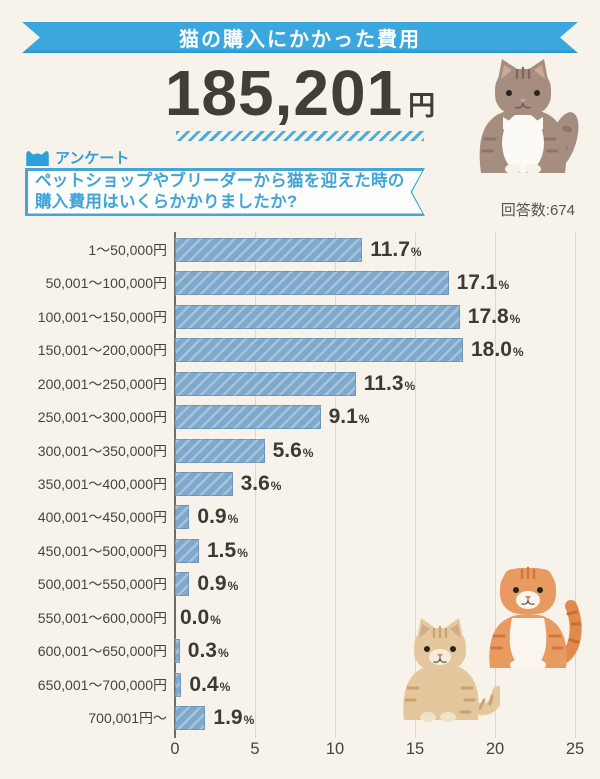  What do you see at coordinates (102, 550) in the screenshot?
I see `bar-category-label: 450,001～500,000円` at bounding box center [102, 550].